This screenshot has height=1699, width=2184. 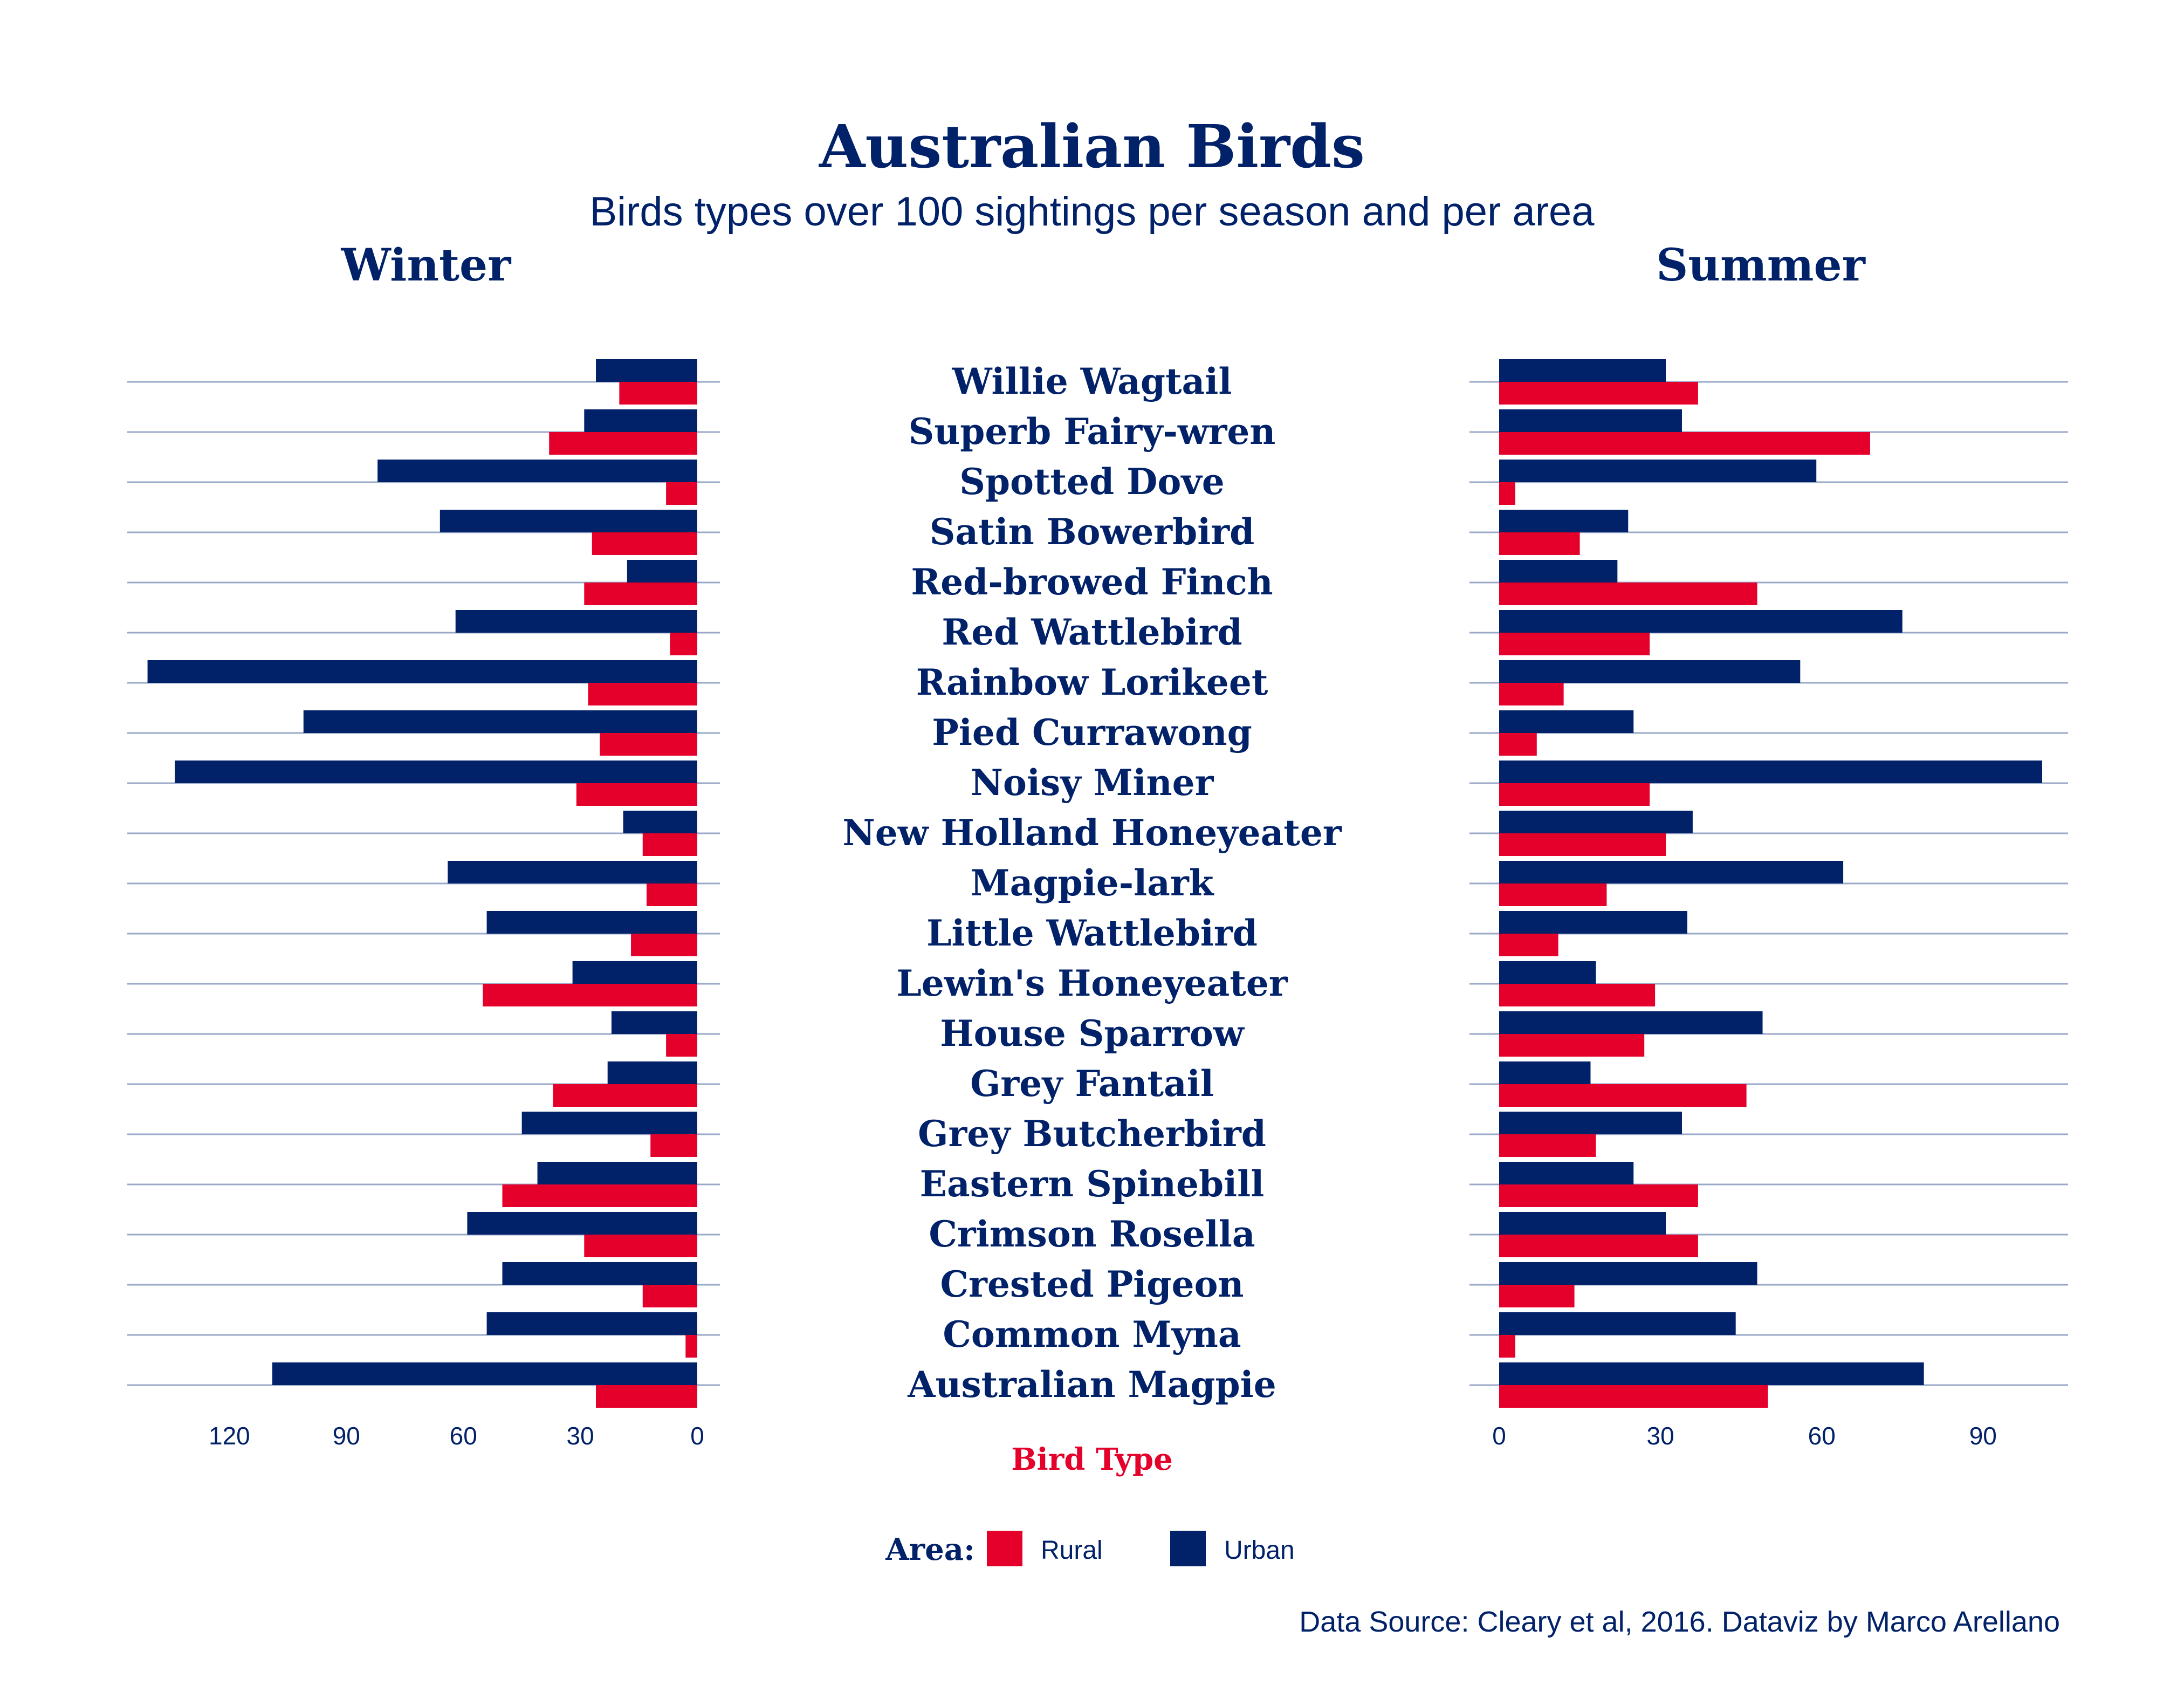 What do you see at coordinates (1091, 1385) in the screenshot?
I see `category-label: Australian Magpie` at bounding box center [1091, 1385].